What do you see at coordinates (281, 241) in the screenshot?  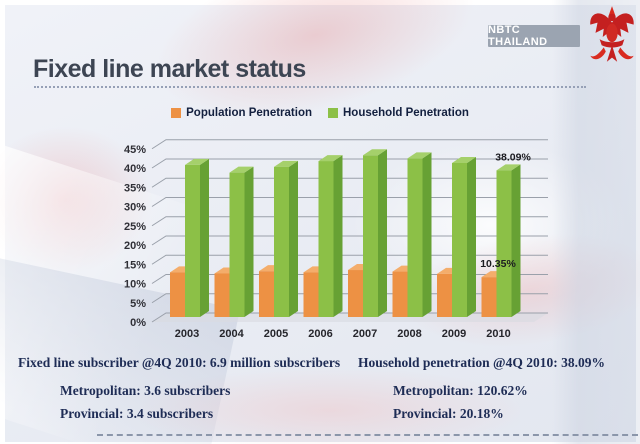 I see `bar-household-penetration-2005` at bounding box center [281, 241].